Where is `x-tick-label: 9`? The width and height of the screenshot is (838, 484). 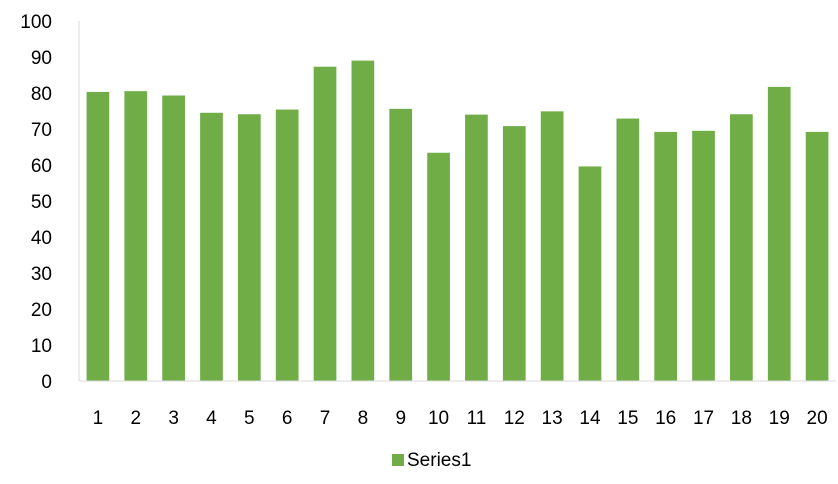
x-tick-label: 9 is located at coordinates (400, 418).